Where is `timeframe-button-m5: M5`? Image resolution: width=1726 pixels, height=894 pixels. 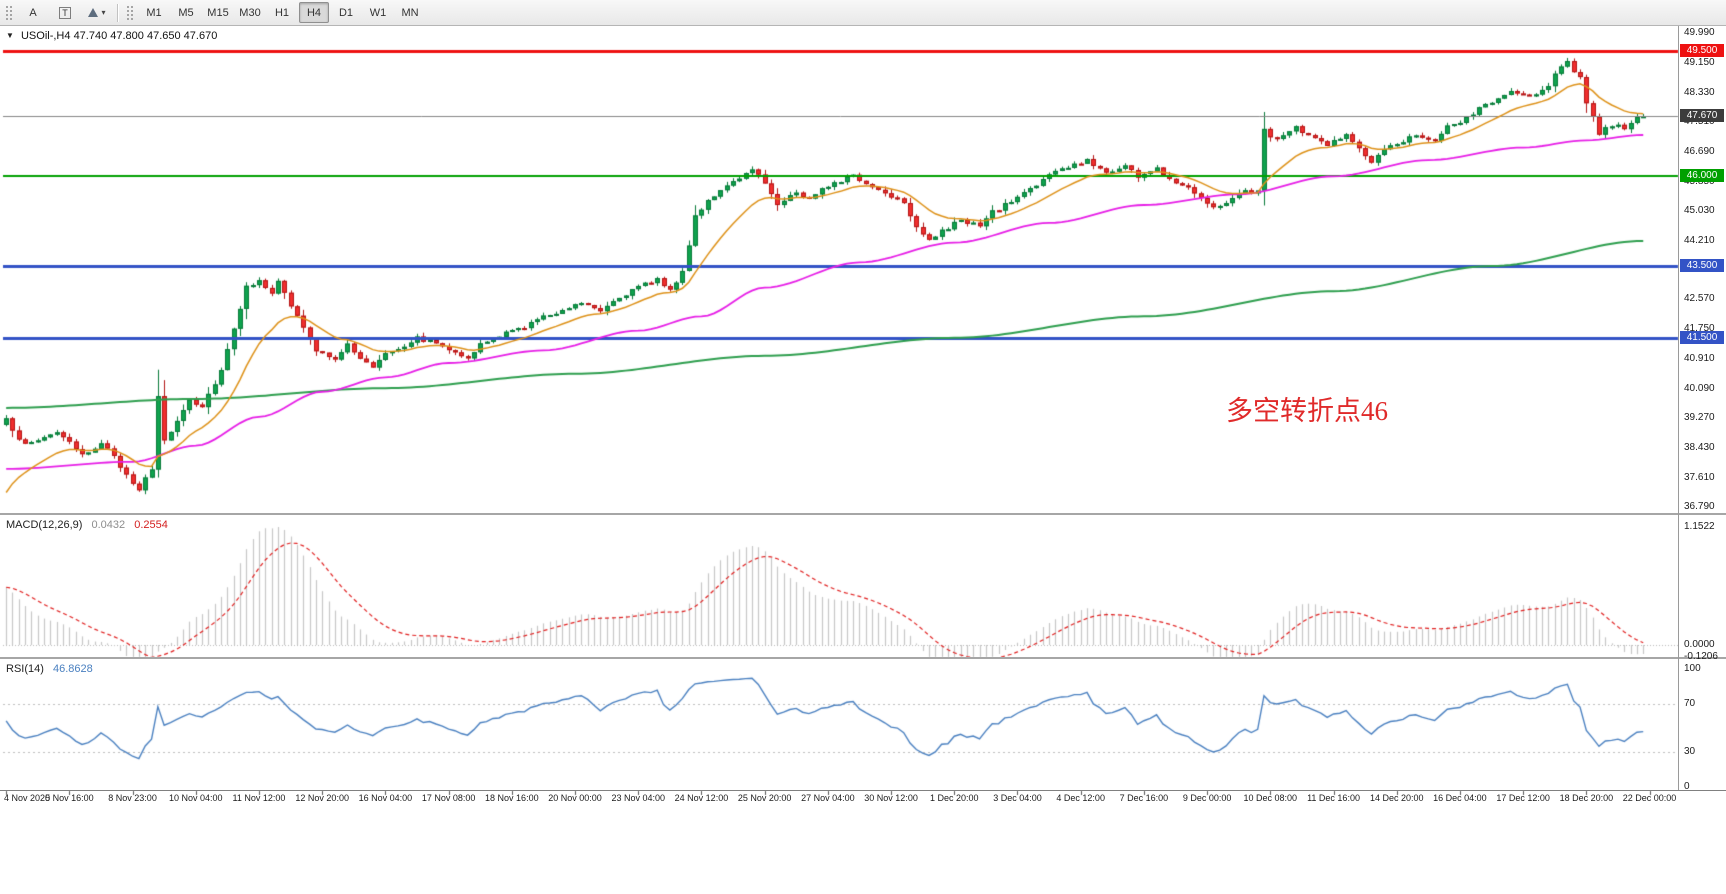
timeframe-button-m5: M5 is located at coordinates (186, 12).